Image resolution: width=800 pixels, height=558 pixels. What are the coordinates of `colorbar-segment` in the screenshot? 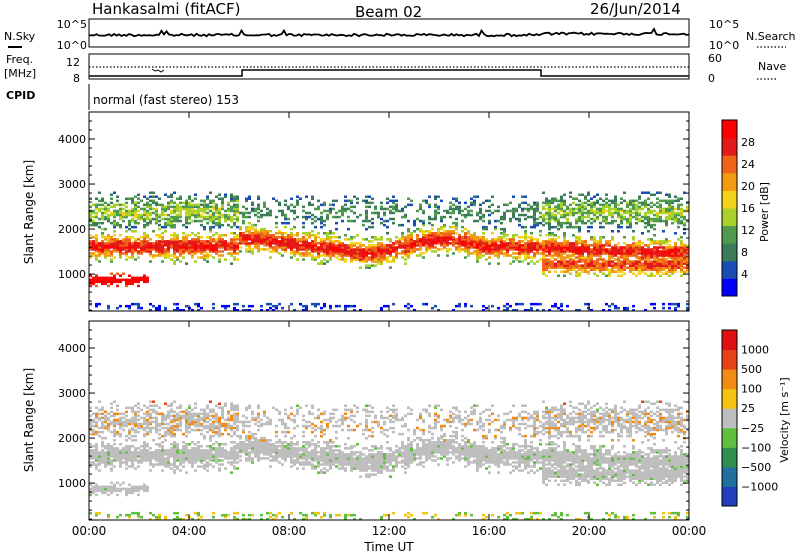 It's located at (729, 182).